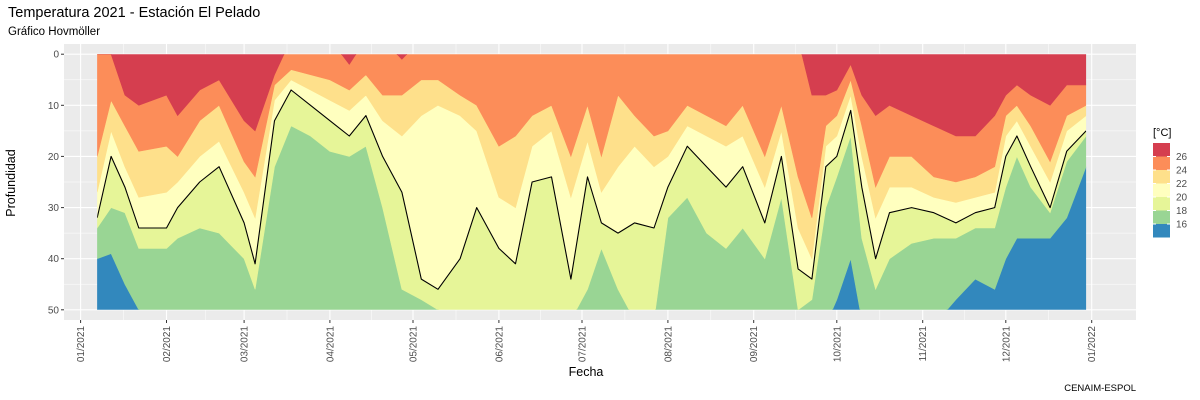 Image resolution: width=1200 pixels, height=400 pixels. What do you see at coordinates (56, 183) in the screenshot?
I see `y-axis: 0 10 20 30 40 50` at bounding box center [56, 183].